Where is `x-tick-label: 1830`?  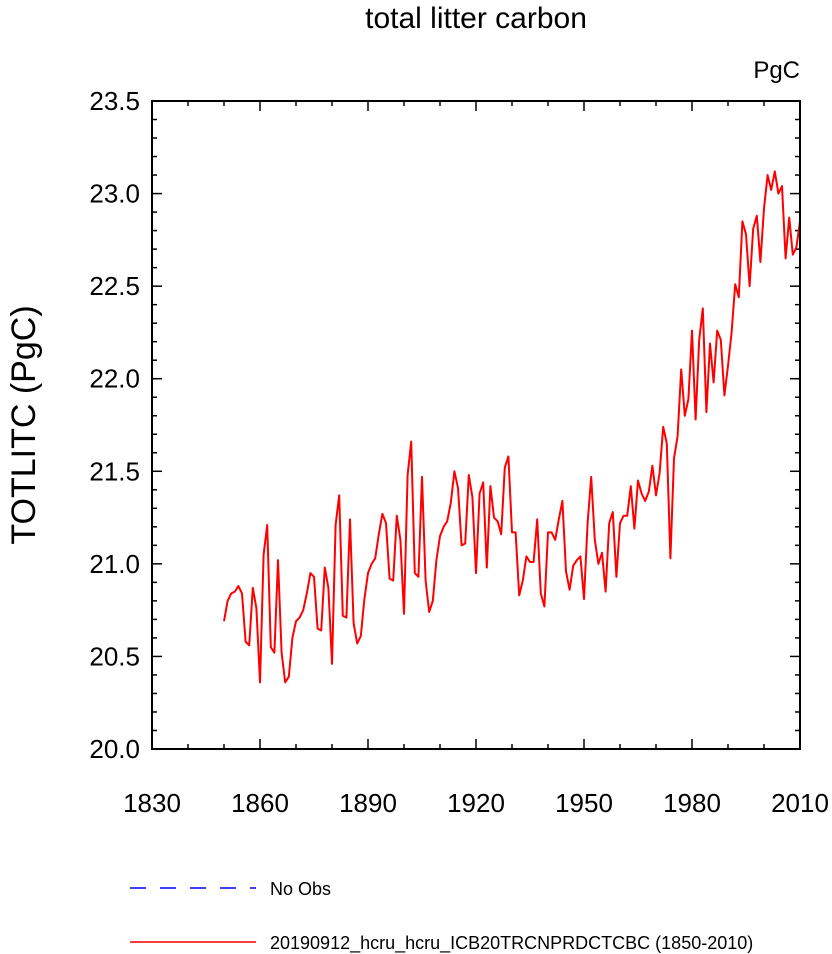
x-tick-label: 1830 is located at coordinates (152, 803).